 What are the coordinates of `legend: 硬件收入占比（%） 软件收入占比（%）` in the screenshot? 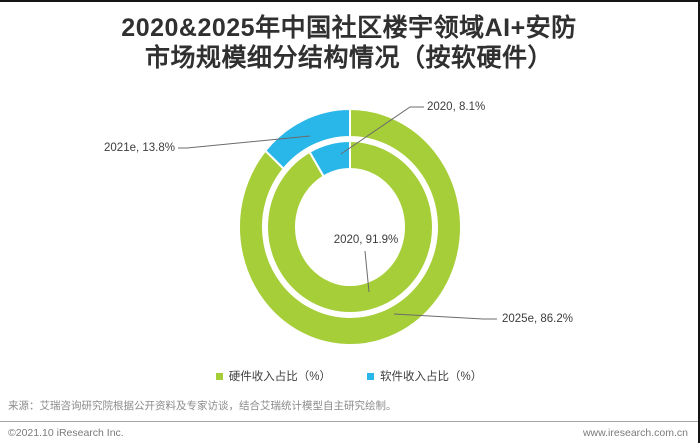 It's located at (349, 376).